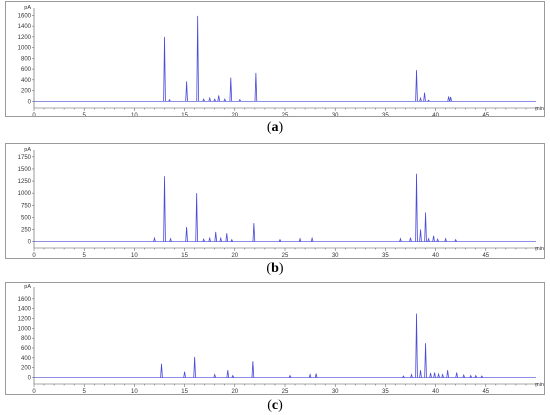 The width and height of the screenshot is (550, 415). Describe the element at coordinates (275, 268) in the screenshot. I see `caption-b: (b)` at that location.